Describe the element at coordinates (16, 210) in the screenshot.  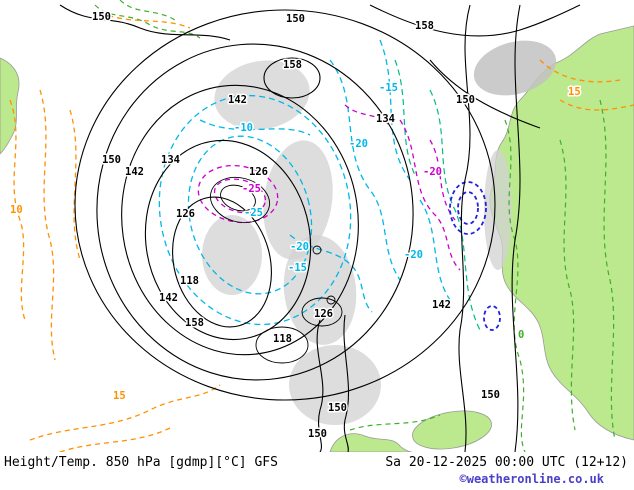
I see `contour-value-label: 10` at that location.